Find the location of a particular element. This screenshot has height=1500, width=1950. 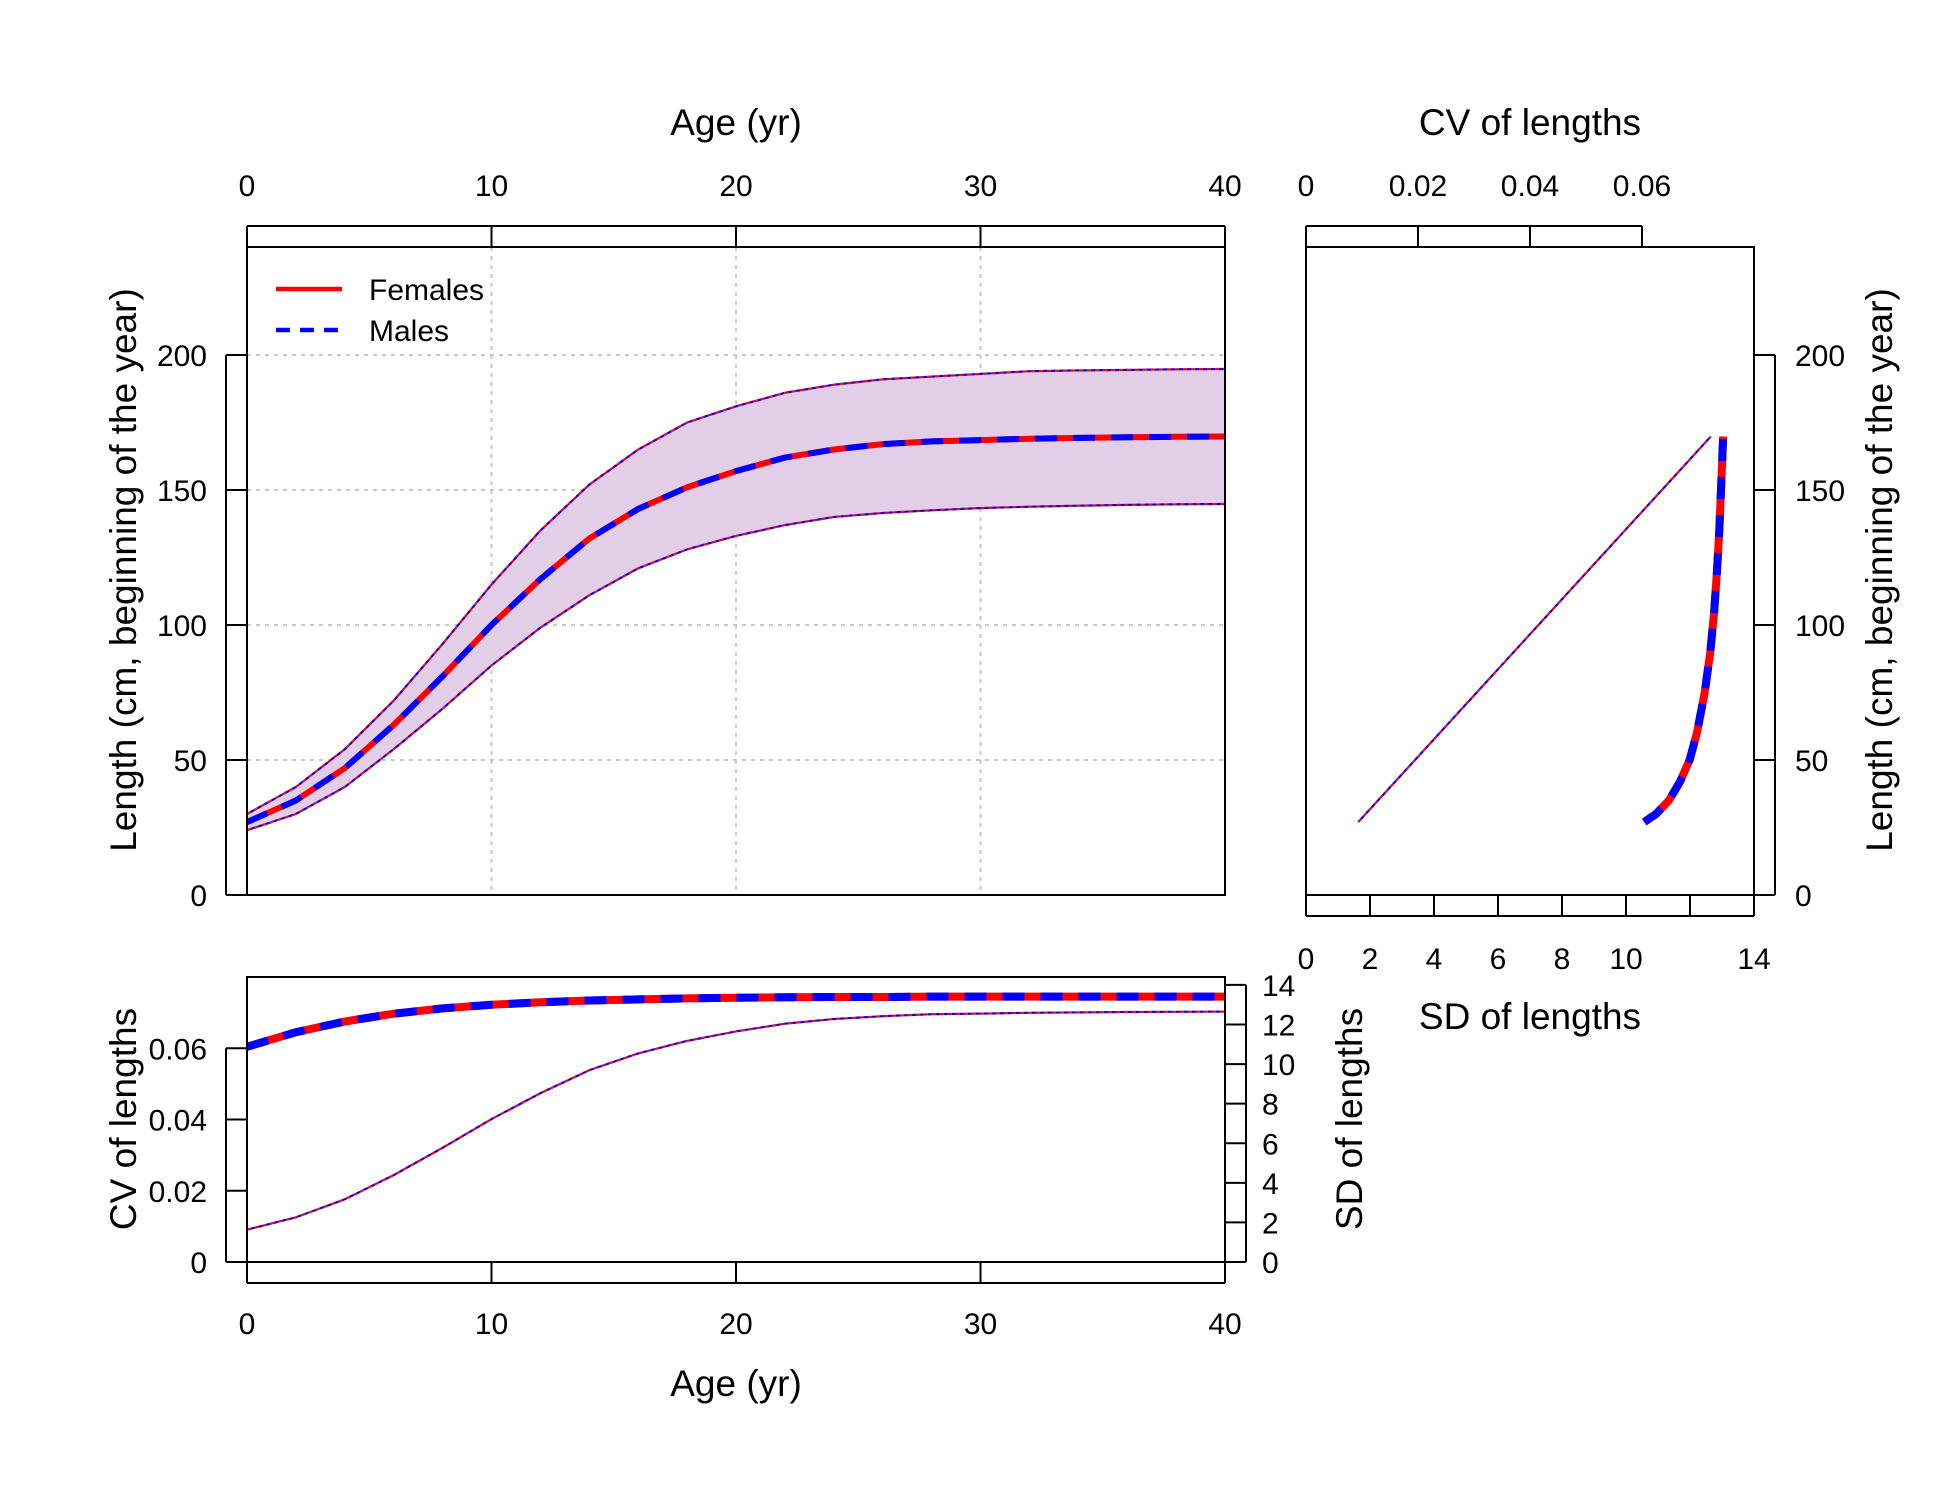

sd-right-axis-title: SD of lengths is located at coordinates (1349, 1119).